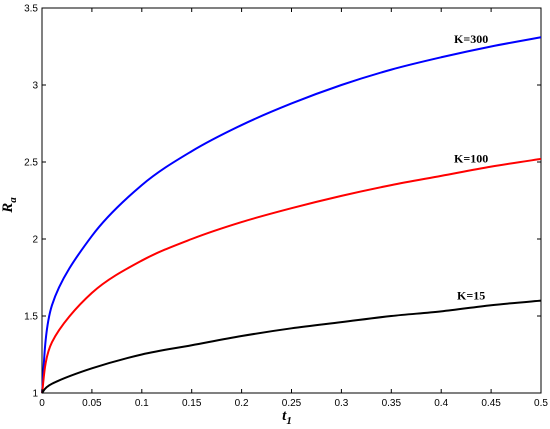 This screenshot has width=550, height=429. Describe the element at coordinates (392, 403) in the screenshot. I see `x-tick-label: 0.35` at that location.